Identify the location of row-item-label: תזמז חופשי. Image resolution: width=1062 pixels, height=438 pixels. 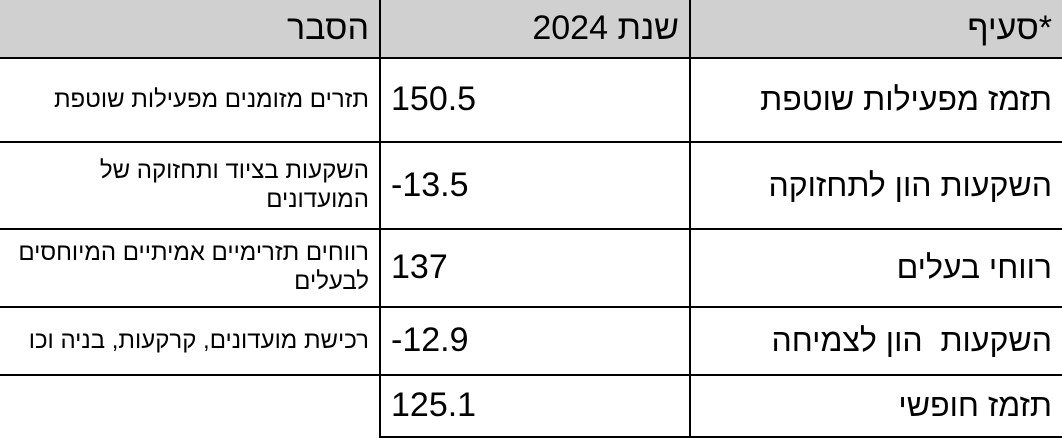
(875, 406).